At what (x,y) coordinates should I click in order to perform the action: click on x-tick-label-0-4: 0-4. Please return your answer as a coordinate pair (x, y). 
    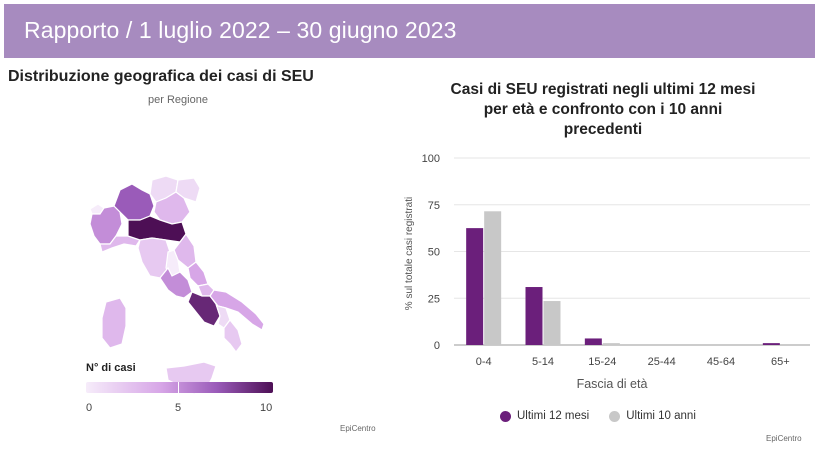
    Looking at the image, I should click on (484, 362).